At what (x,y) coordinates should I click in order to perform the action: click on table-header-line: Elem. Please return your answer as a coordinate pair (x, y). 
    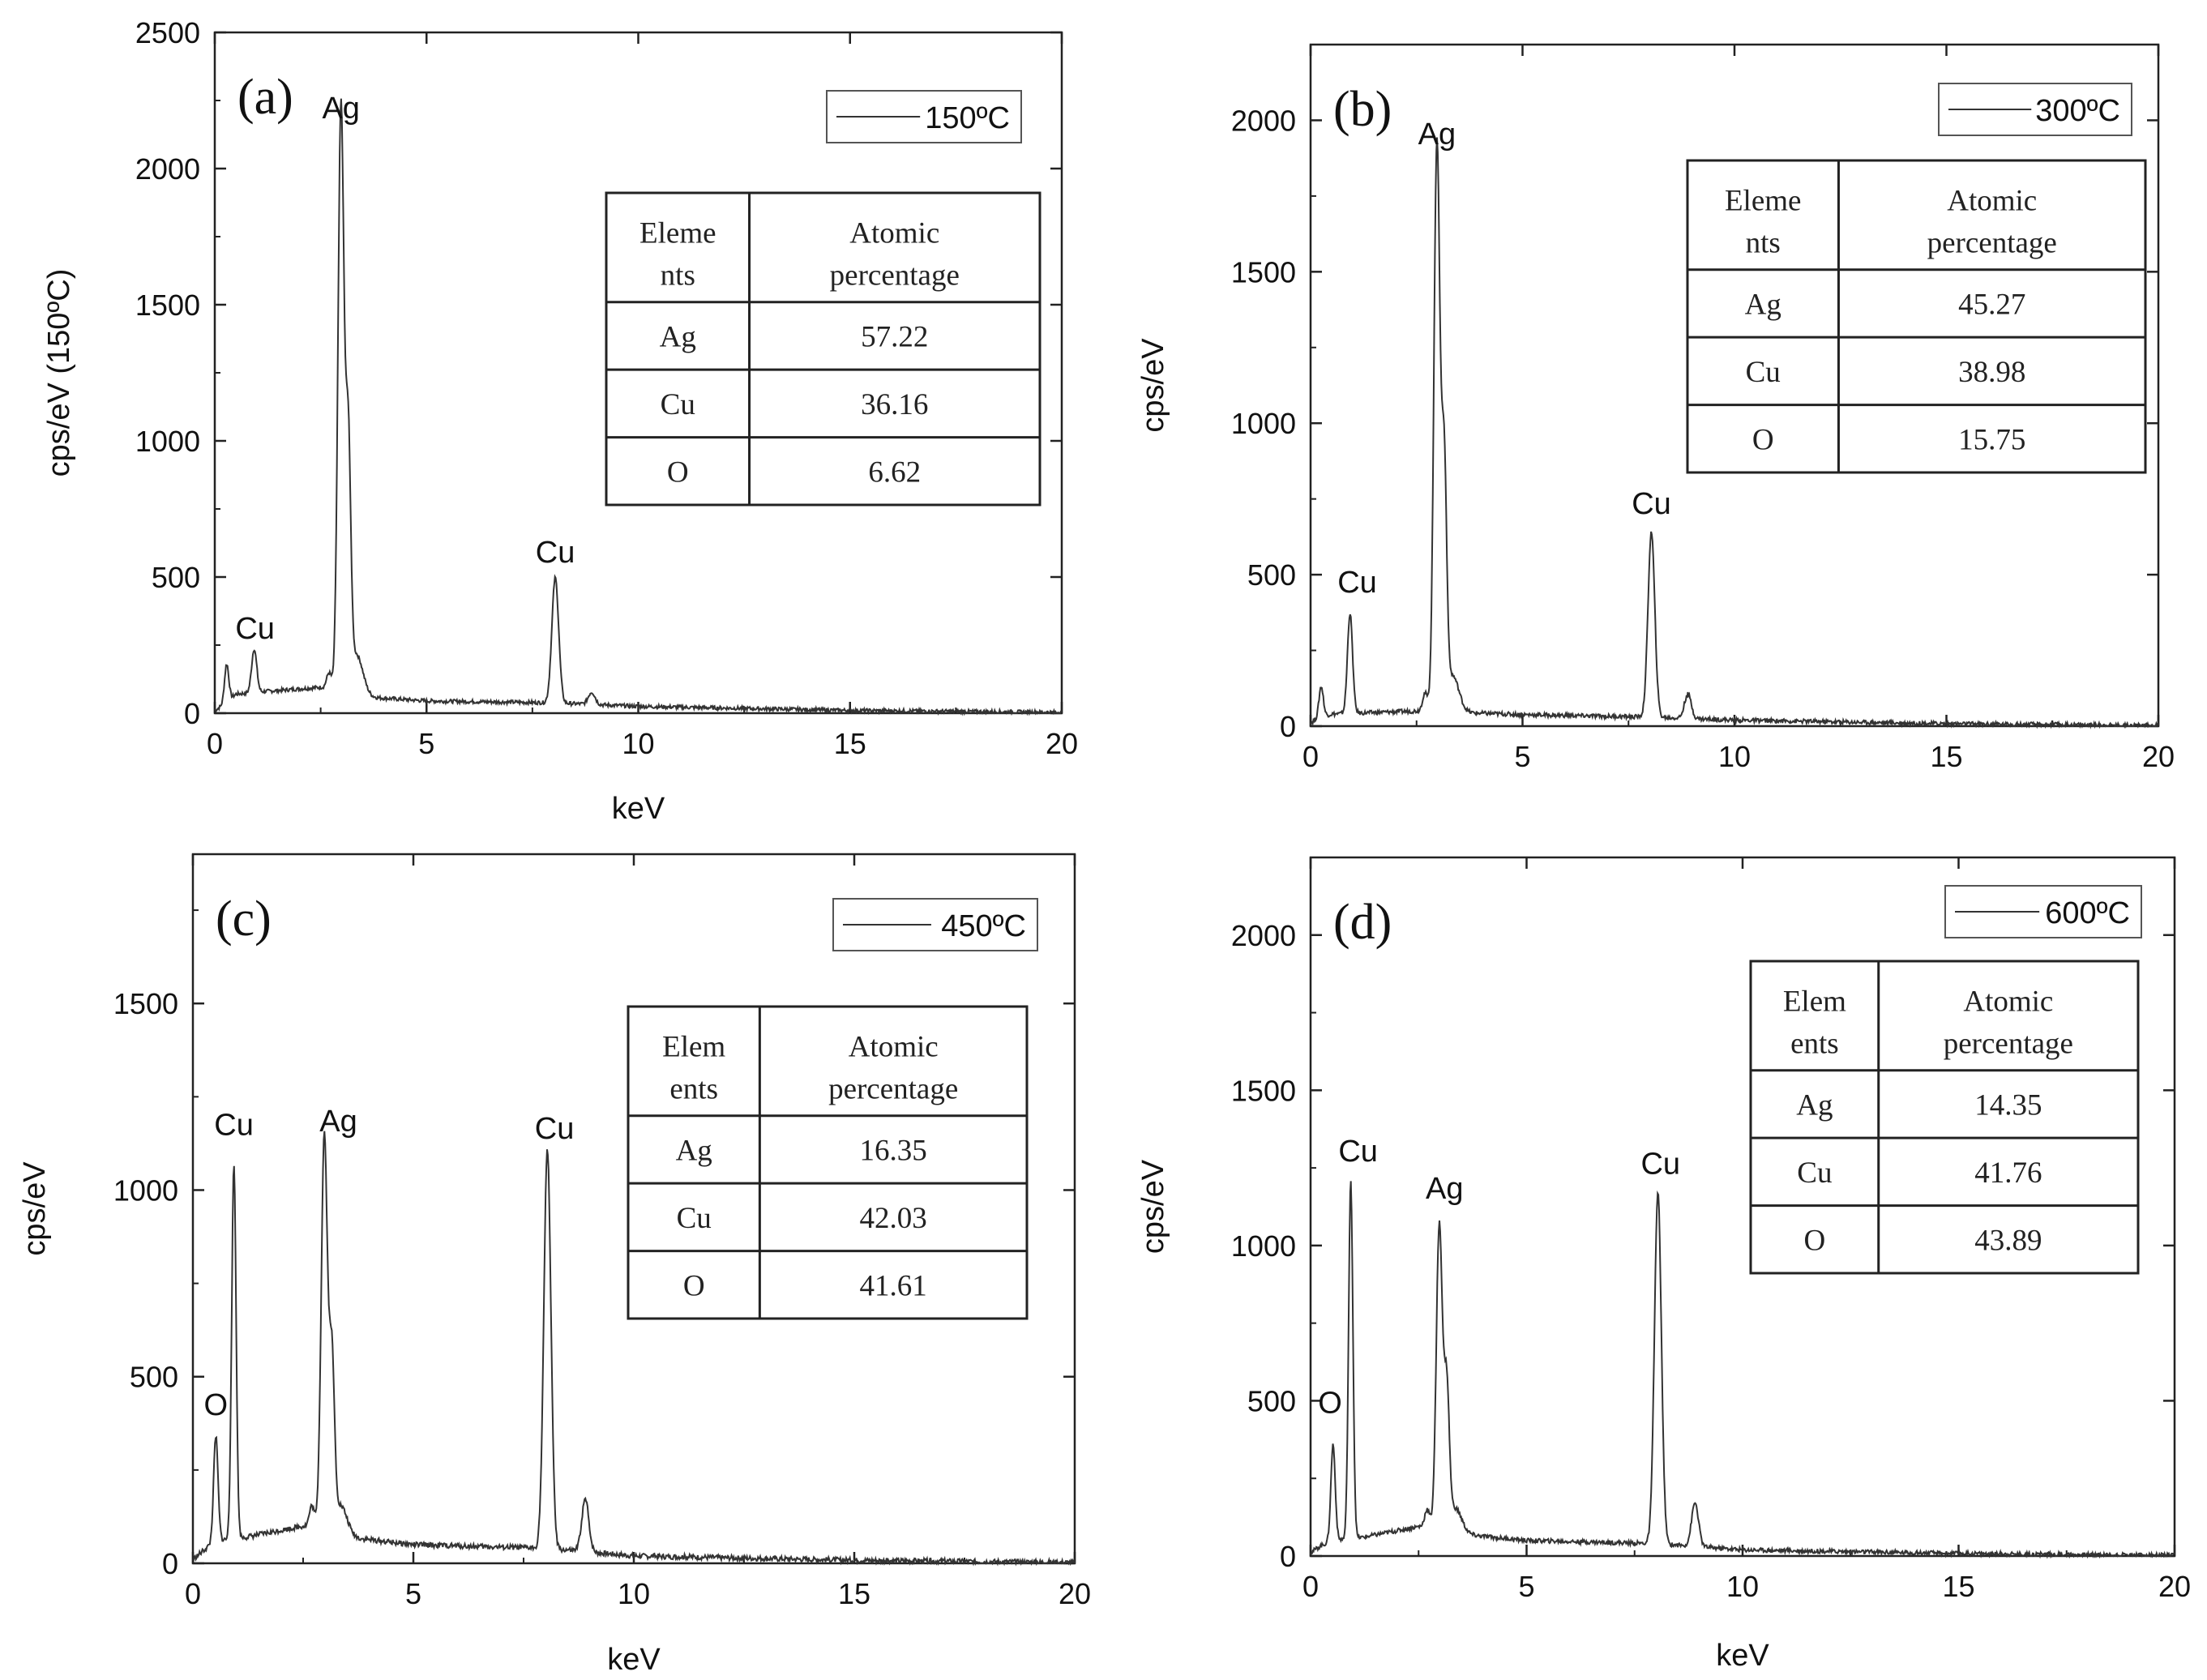
    Looking at the image, I should click on (693, 1046).